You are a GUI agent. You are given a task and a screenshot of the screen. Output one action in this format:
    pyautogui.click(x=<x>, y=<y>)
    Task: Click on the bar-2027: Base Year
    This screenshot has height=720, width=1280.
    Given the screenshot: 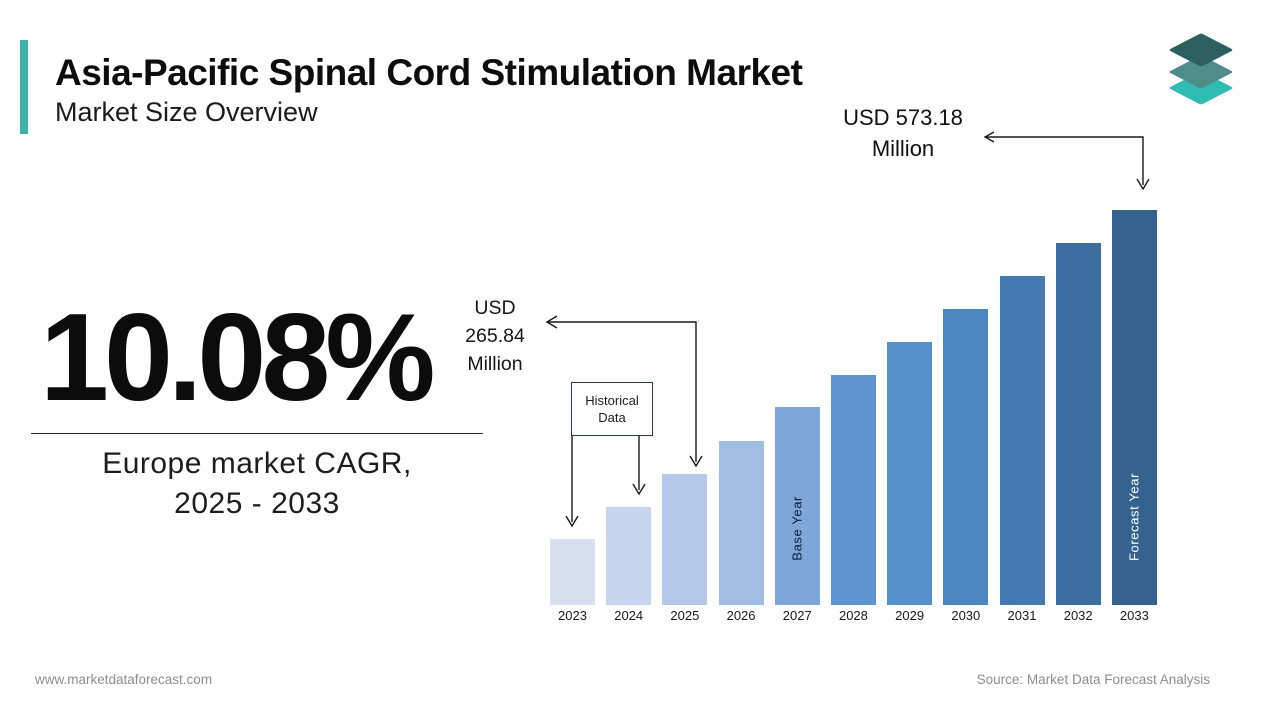 What is the action you would take?
    pyautogui.click(x=797, y=506)
    